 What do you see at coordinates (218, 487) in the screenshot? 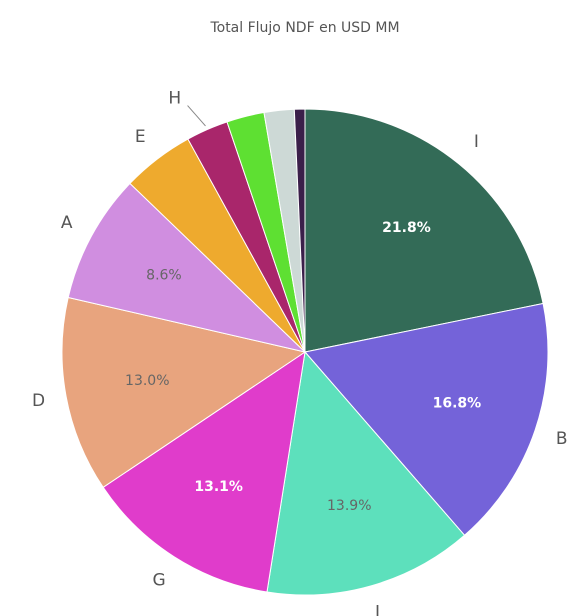
I see `value-label: 13.1%` at bounding box center [218, 487].